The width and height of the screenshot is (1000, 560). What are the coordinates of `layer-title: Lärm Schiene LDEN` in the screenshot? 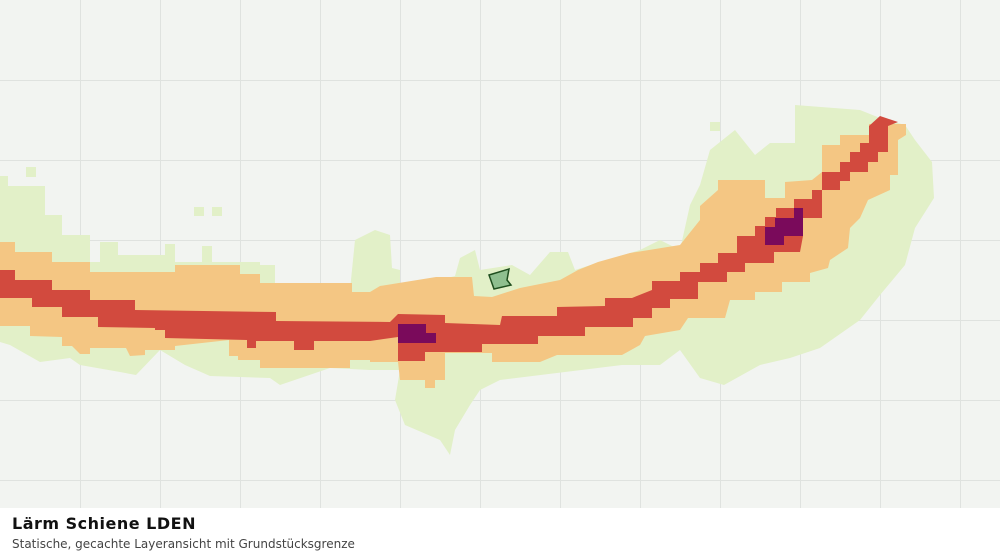 It's located at (104, 523).